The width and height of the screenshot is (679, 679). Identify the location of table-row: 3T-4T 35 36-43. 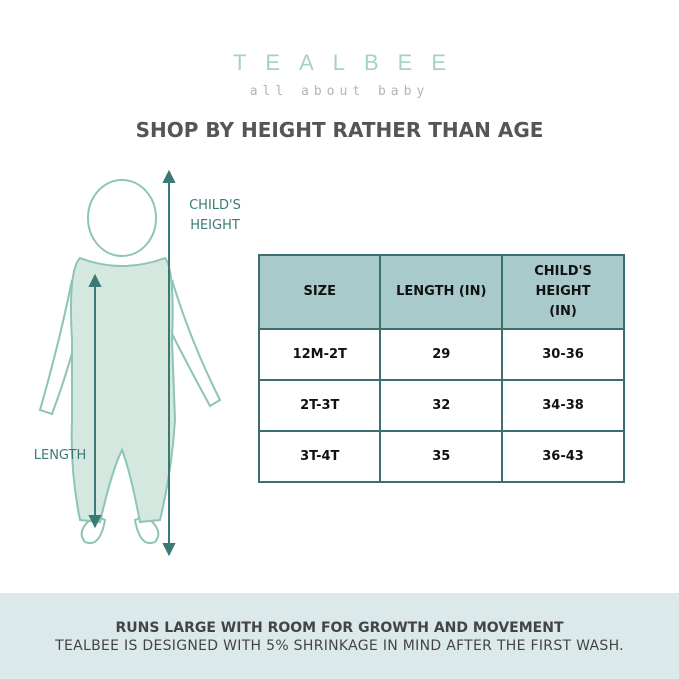
(441, 456).